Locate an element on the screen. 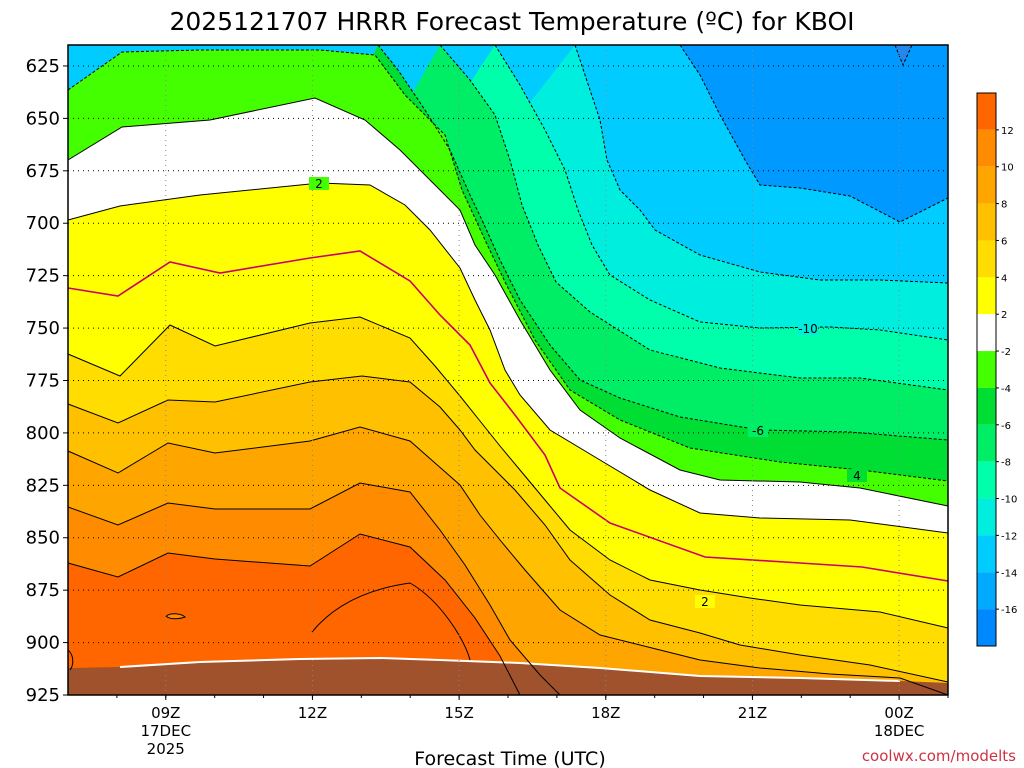  credit-text: coolwx.com/modelts is located at coordinates (939, 756).